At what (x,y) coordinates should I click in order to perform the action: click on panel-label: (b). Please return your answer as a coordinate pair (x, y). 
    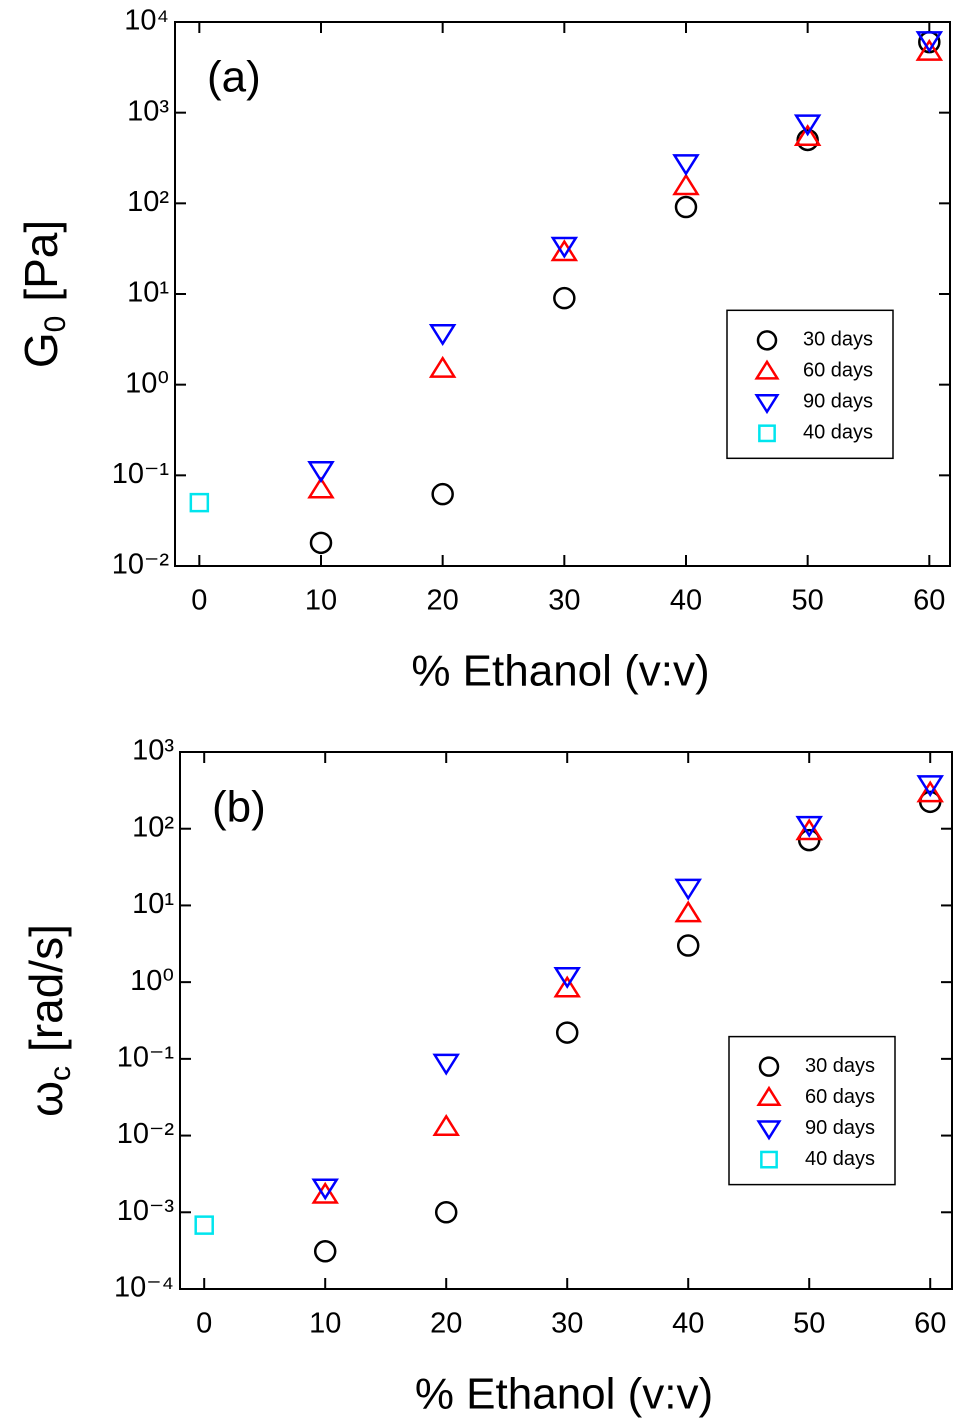
    Looking at the image, I should click on (239, 807).